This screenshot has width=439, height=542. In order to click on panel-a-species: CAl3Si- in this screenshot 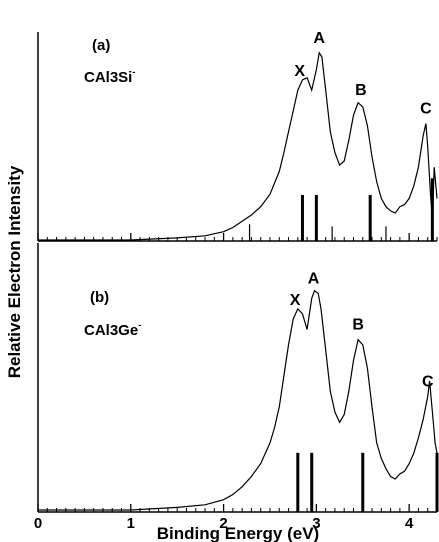, I will do `click(109, 76)`.